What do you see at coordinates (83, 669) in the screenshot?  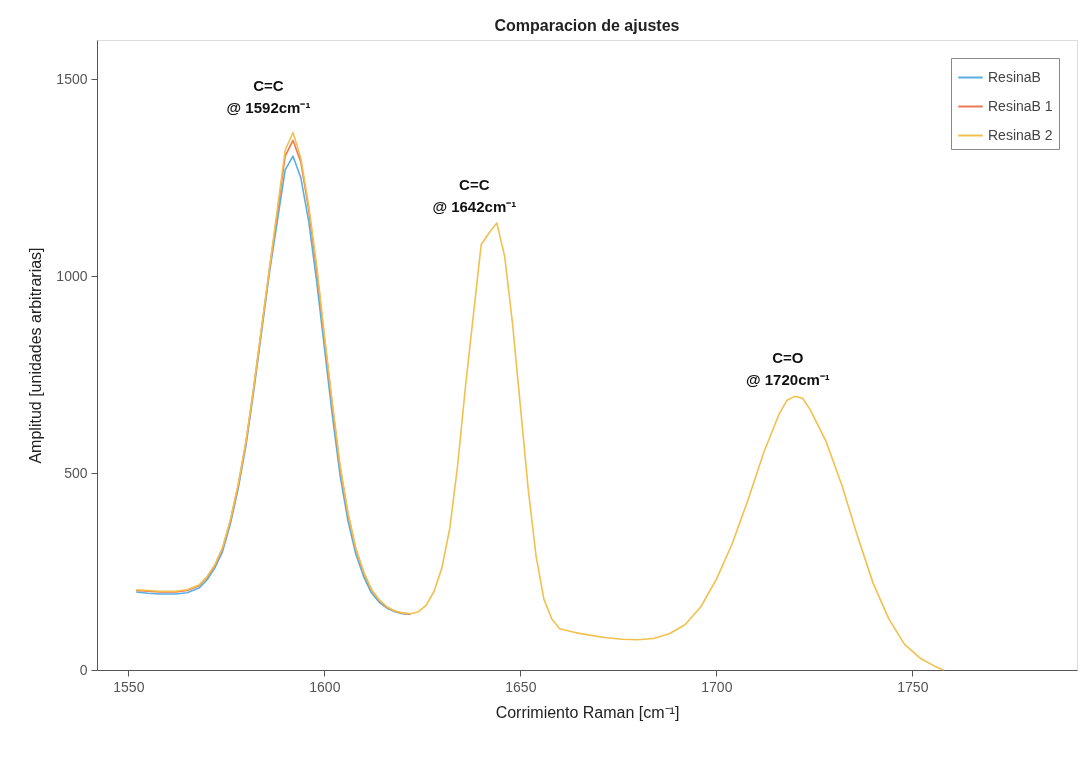 I see `y-tick-label: 0` at bounding box center [83, 669].